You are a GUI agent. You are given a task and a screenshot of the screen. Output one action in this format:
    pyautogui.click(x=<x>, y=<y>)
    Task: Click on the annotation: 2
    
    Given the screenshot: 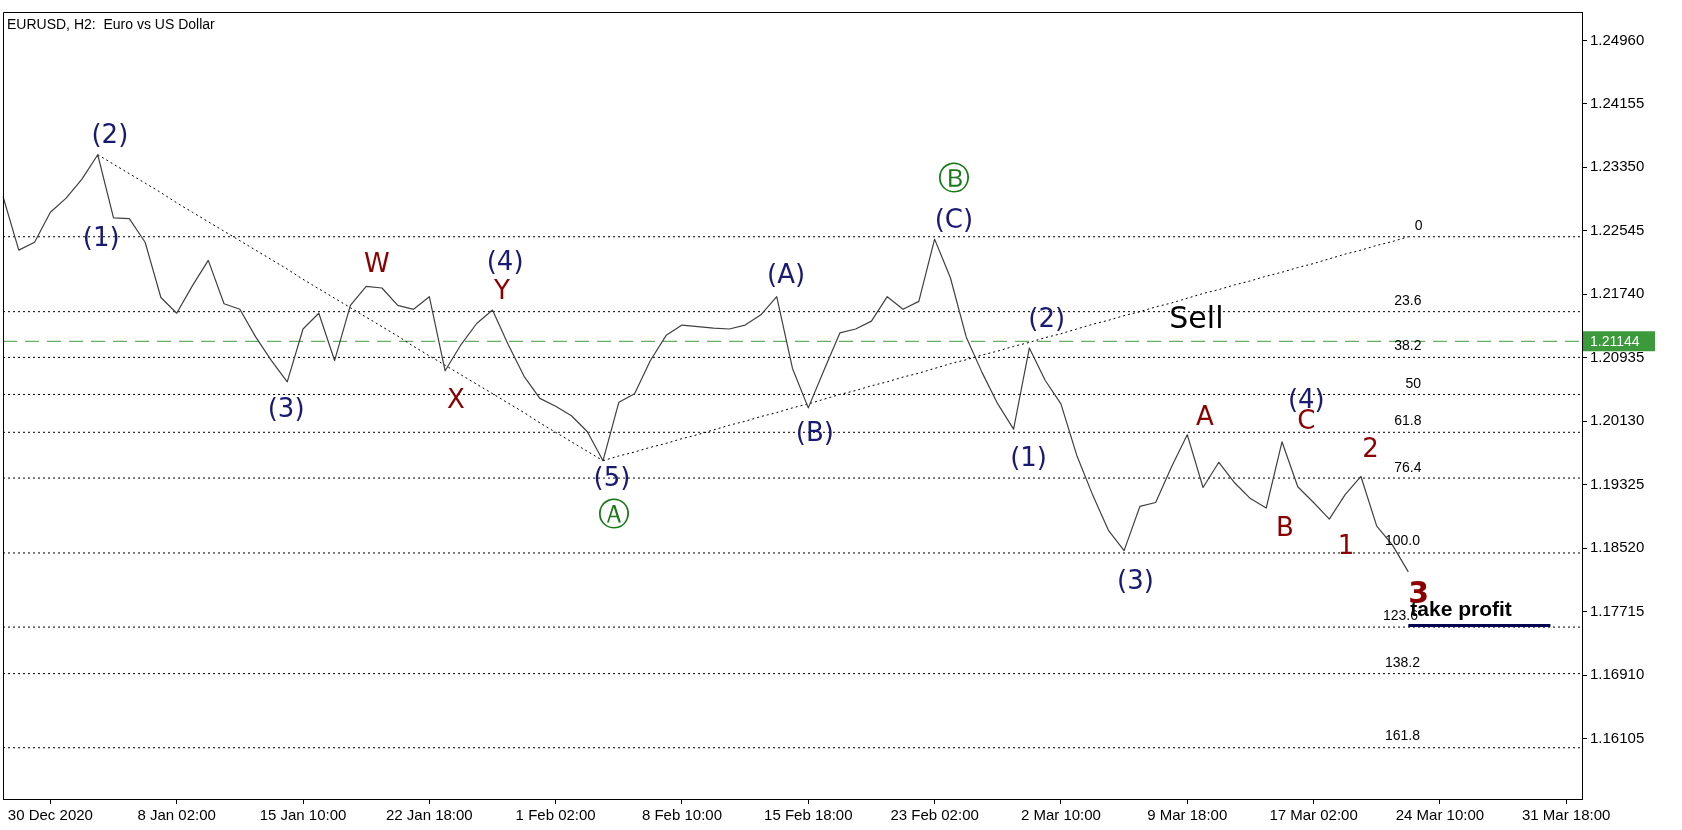 What is the action you would take?
    pyautogui.click(x=1370, y=448)
    